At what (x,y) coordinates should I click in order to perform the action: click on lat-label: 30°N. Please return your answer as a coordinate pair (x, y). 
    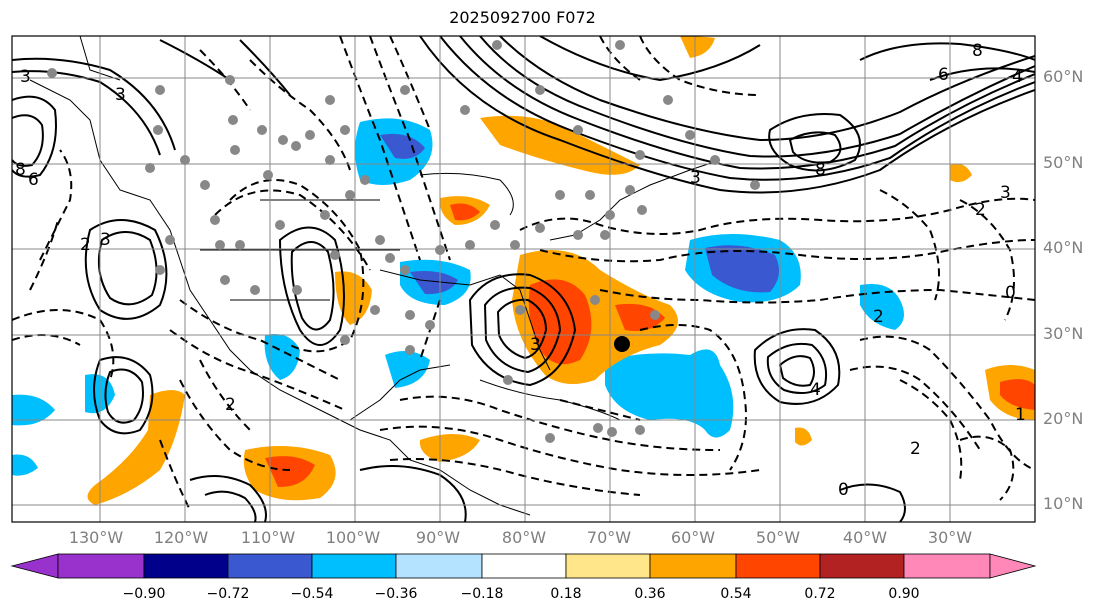
    Looking at the image, I should click on (1063, 333).